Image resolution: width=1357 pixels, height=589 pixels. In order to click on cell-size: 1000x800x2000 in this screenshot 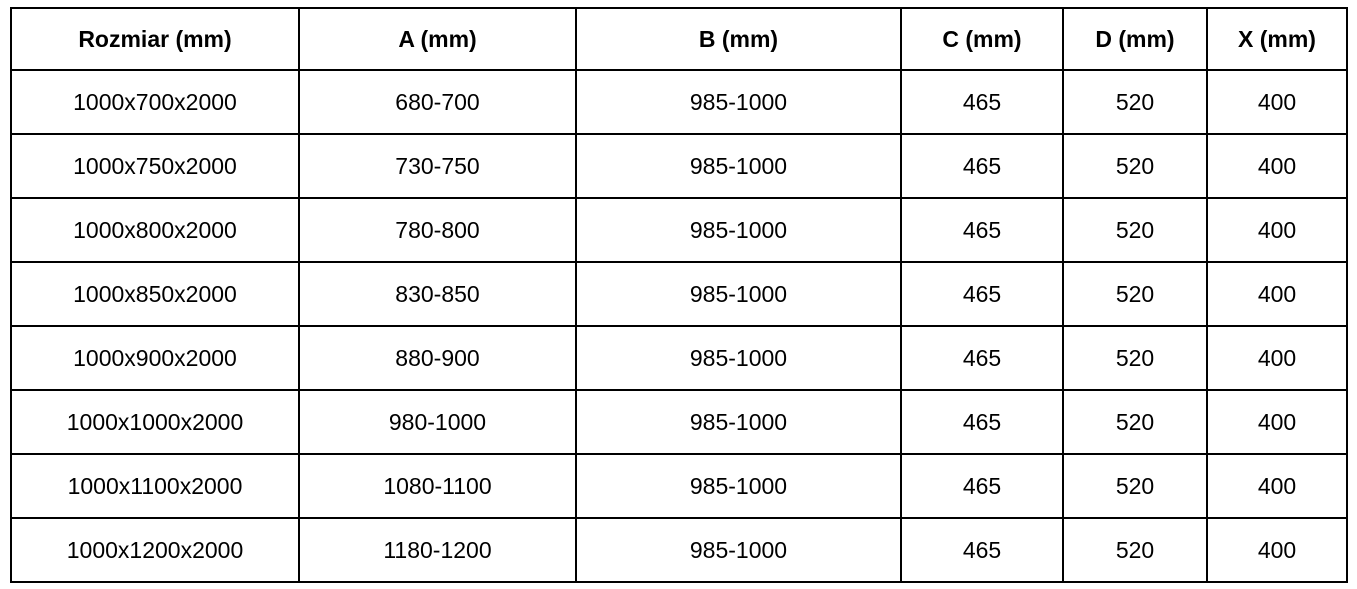, I will do `click(155, 230)`.